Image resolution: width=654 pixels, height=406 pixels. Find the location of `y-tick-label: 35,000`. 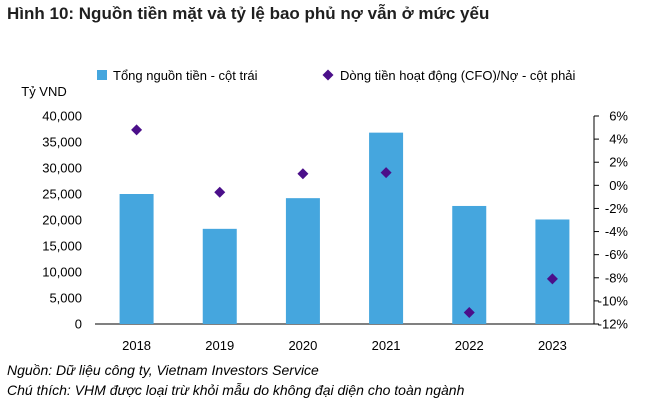

y-tick-label: 35,000 is located at coordinates (62, 142).